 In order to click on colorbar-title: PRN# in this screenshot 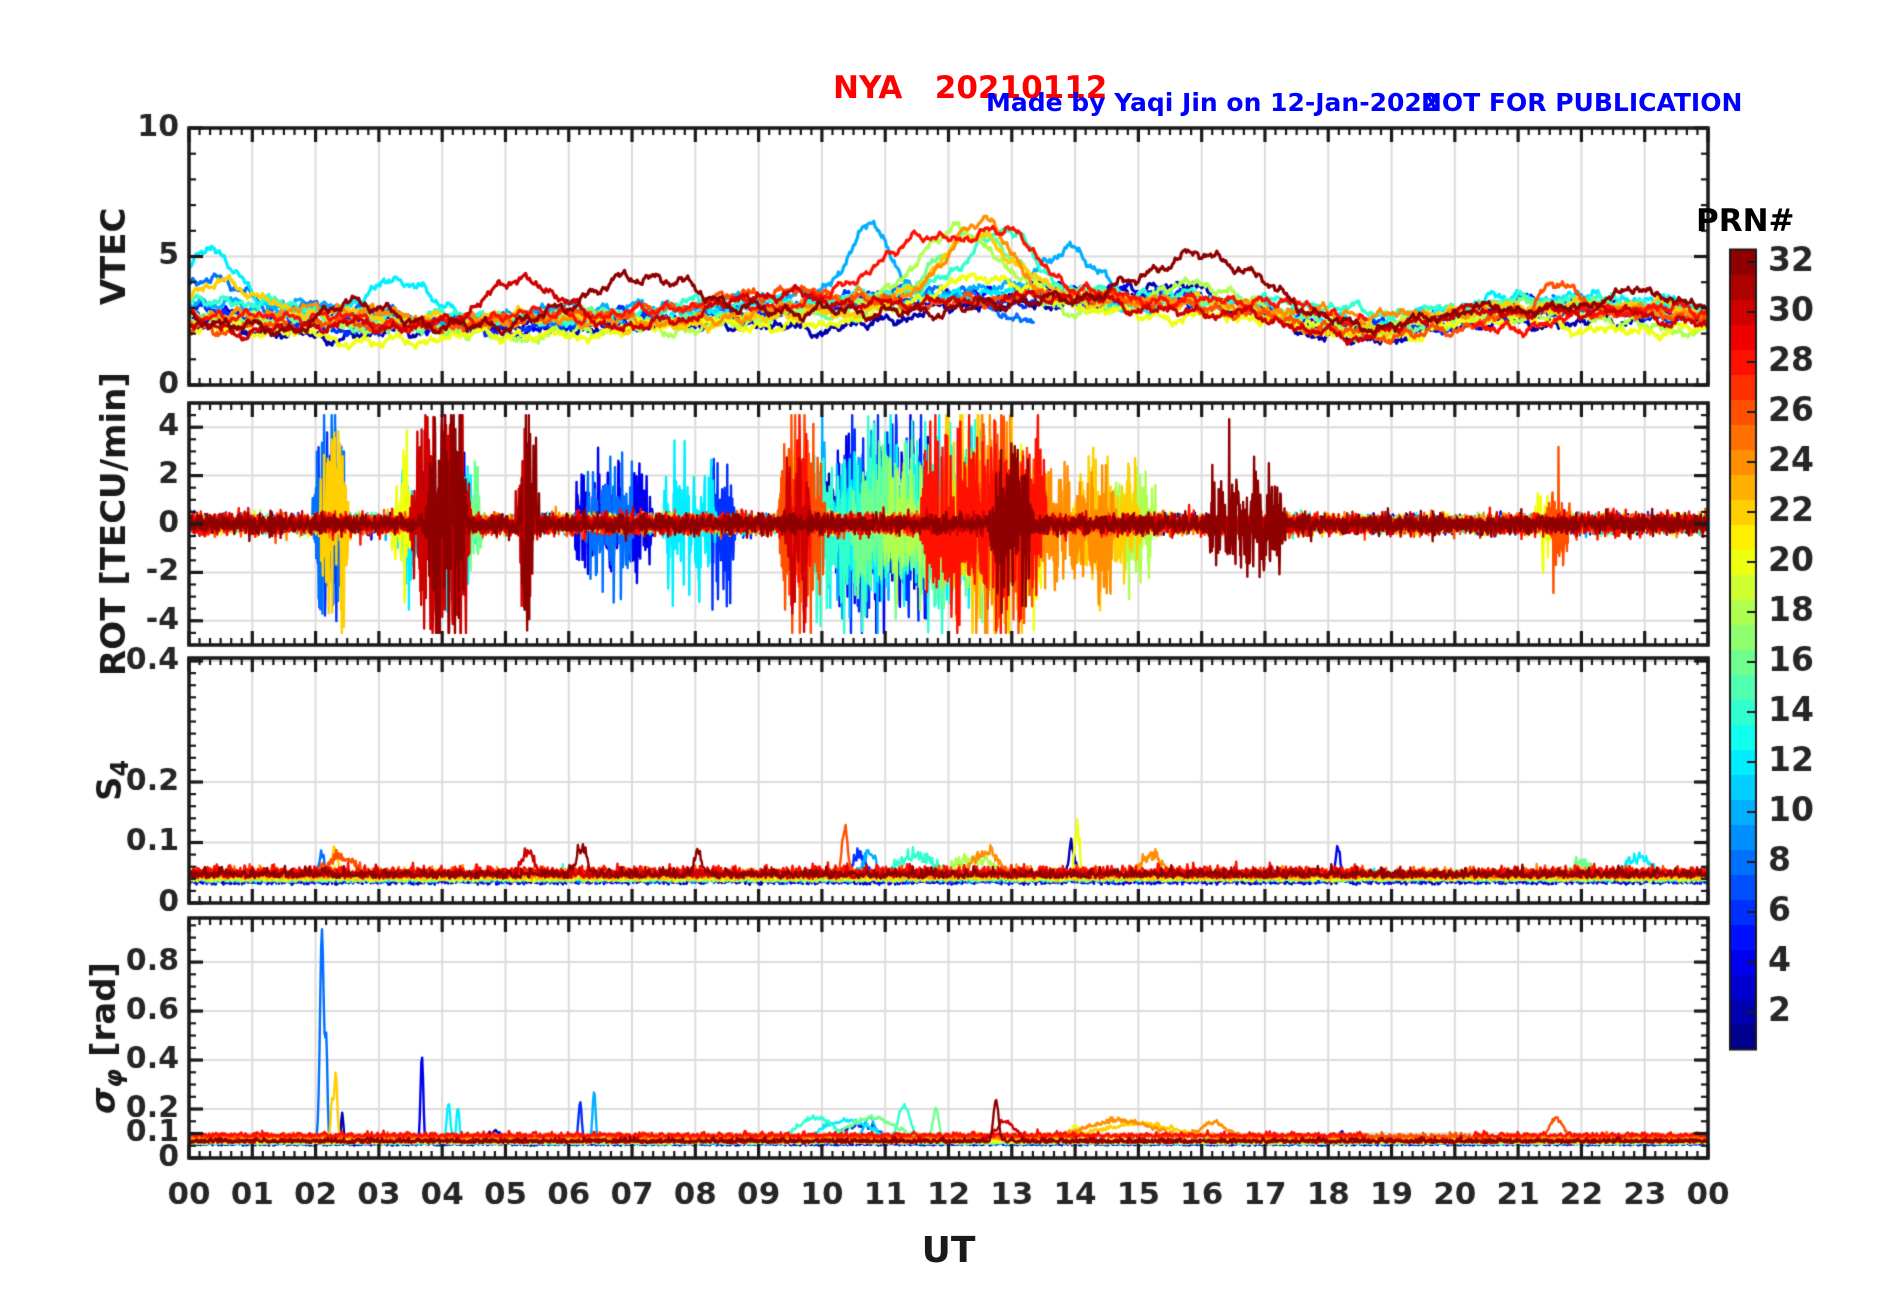, I will do `click(1745, 221)`.